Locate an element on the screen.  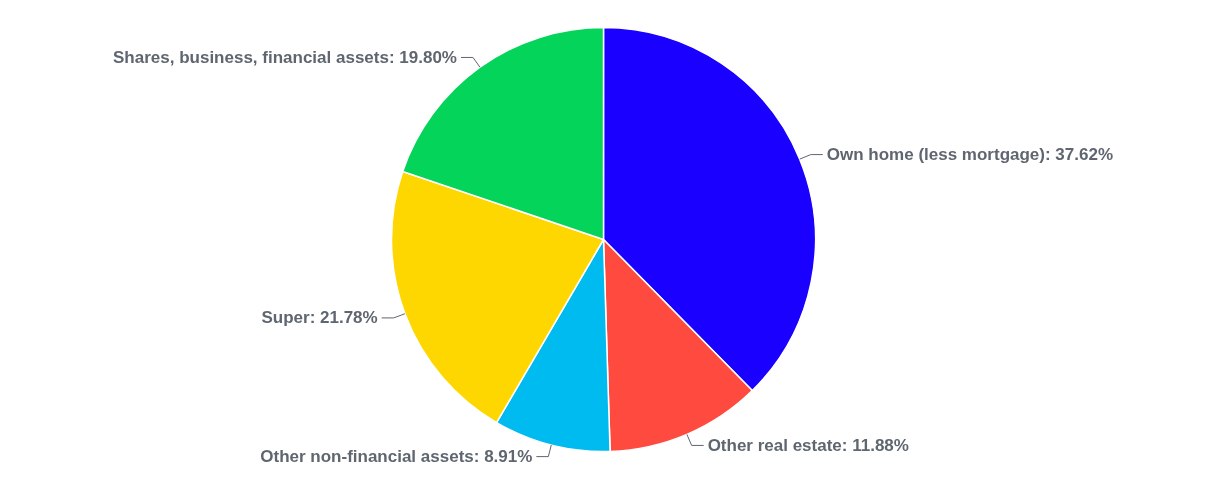
slice-label: Shares, business, financial assets: 19.80% is located at coordinates (285, 57).